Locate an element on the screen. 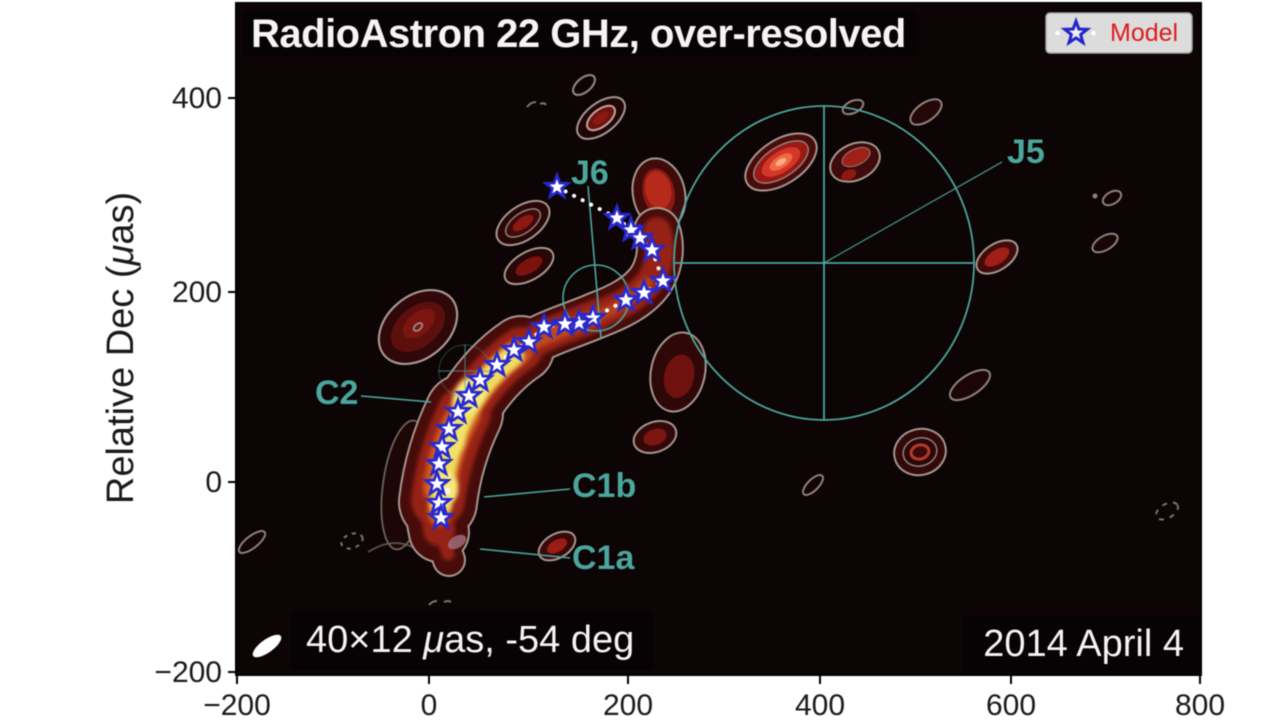 The width and height of the screenshot is (1280, 720). svg-text: Model is located at coordinates (1144, 33).